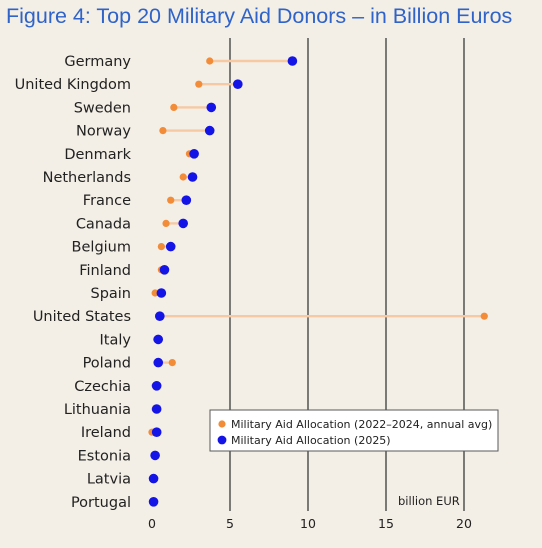 This screenshot has height=548, width=542. I want to click on x-axis-unit-label: billion EUR, so click(429, 501).